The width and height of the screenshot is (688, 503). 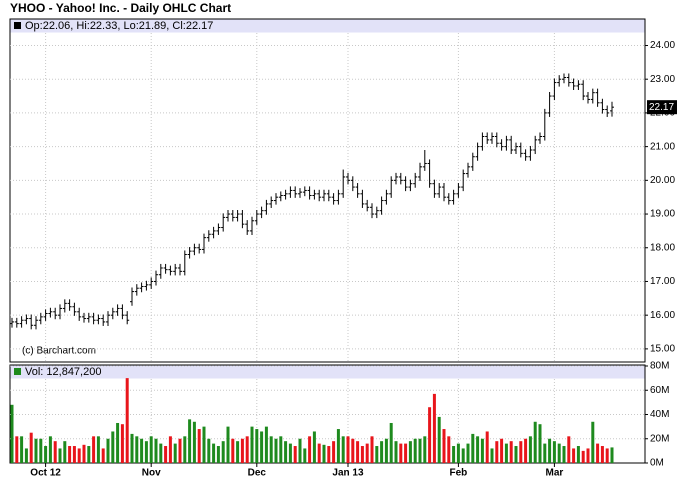 What do you see at coordinates (662, 349) in the screenshot?
I see `y-tick-label: 15.00` at bounding box center [662, 349].